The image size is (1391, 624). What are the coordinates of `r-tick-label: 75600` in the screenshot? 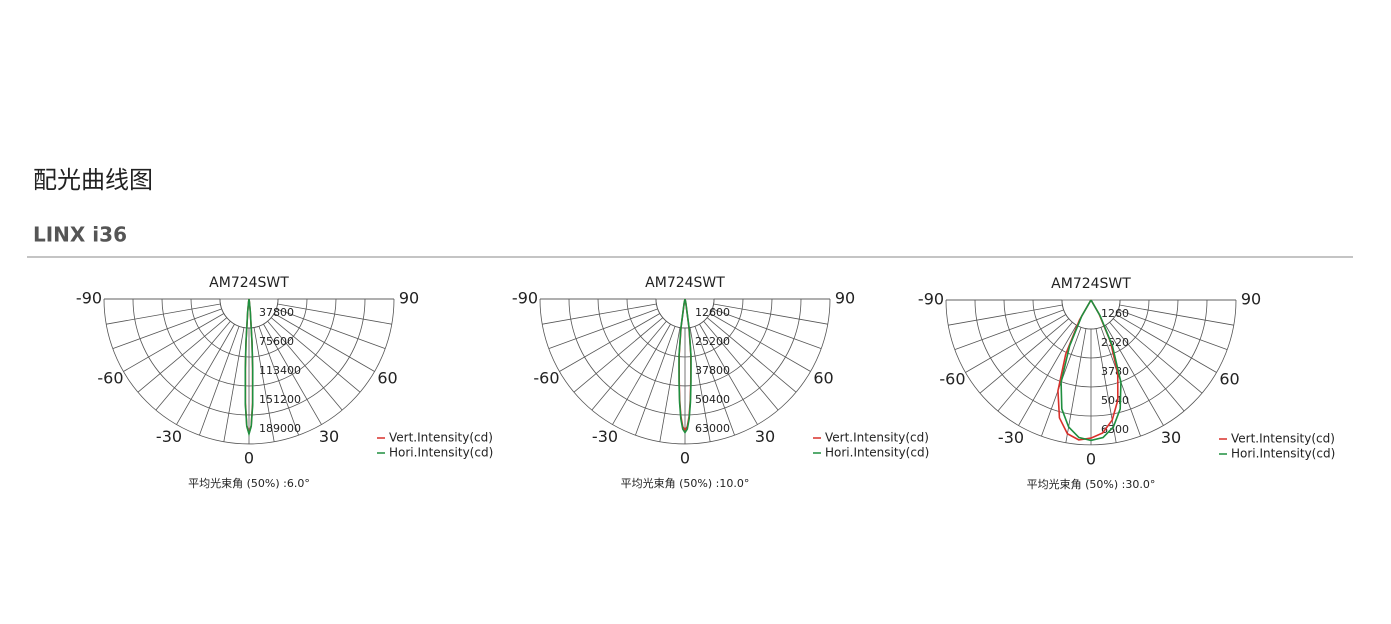 It's located at (276, 341).